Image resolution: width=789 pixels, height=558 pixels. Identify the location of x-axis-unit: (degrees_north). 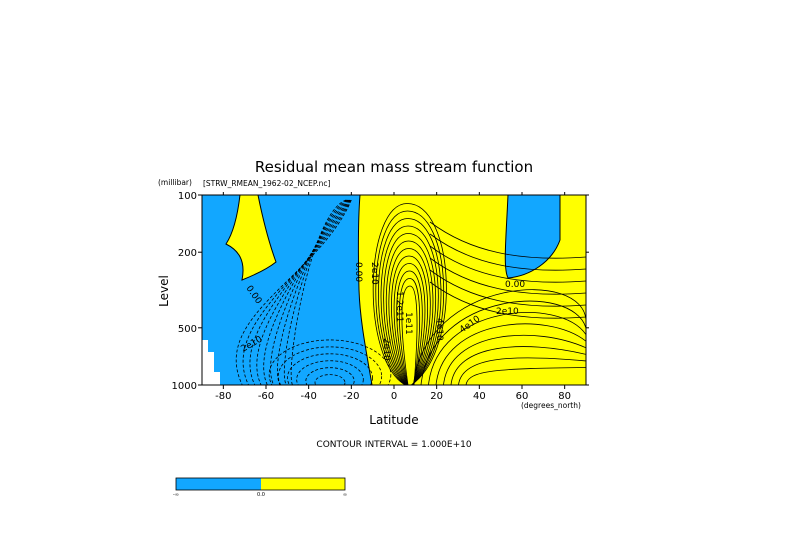
(551, 405).